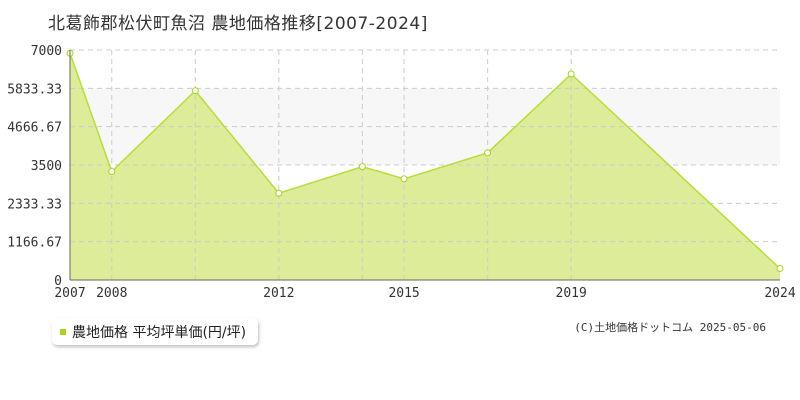 The height and width of the screenshot is (400, 800). Describe the element at coordinates (238, 24) in the screenshot. I see `chart-title: 北葛飾郡松伏町魚沼 農地価格推移[2007-2024]` at that location.